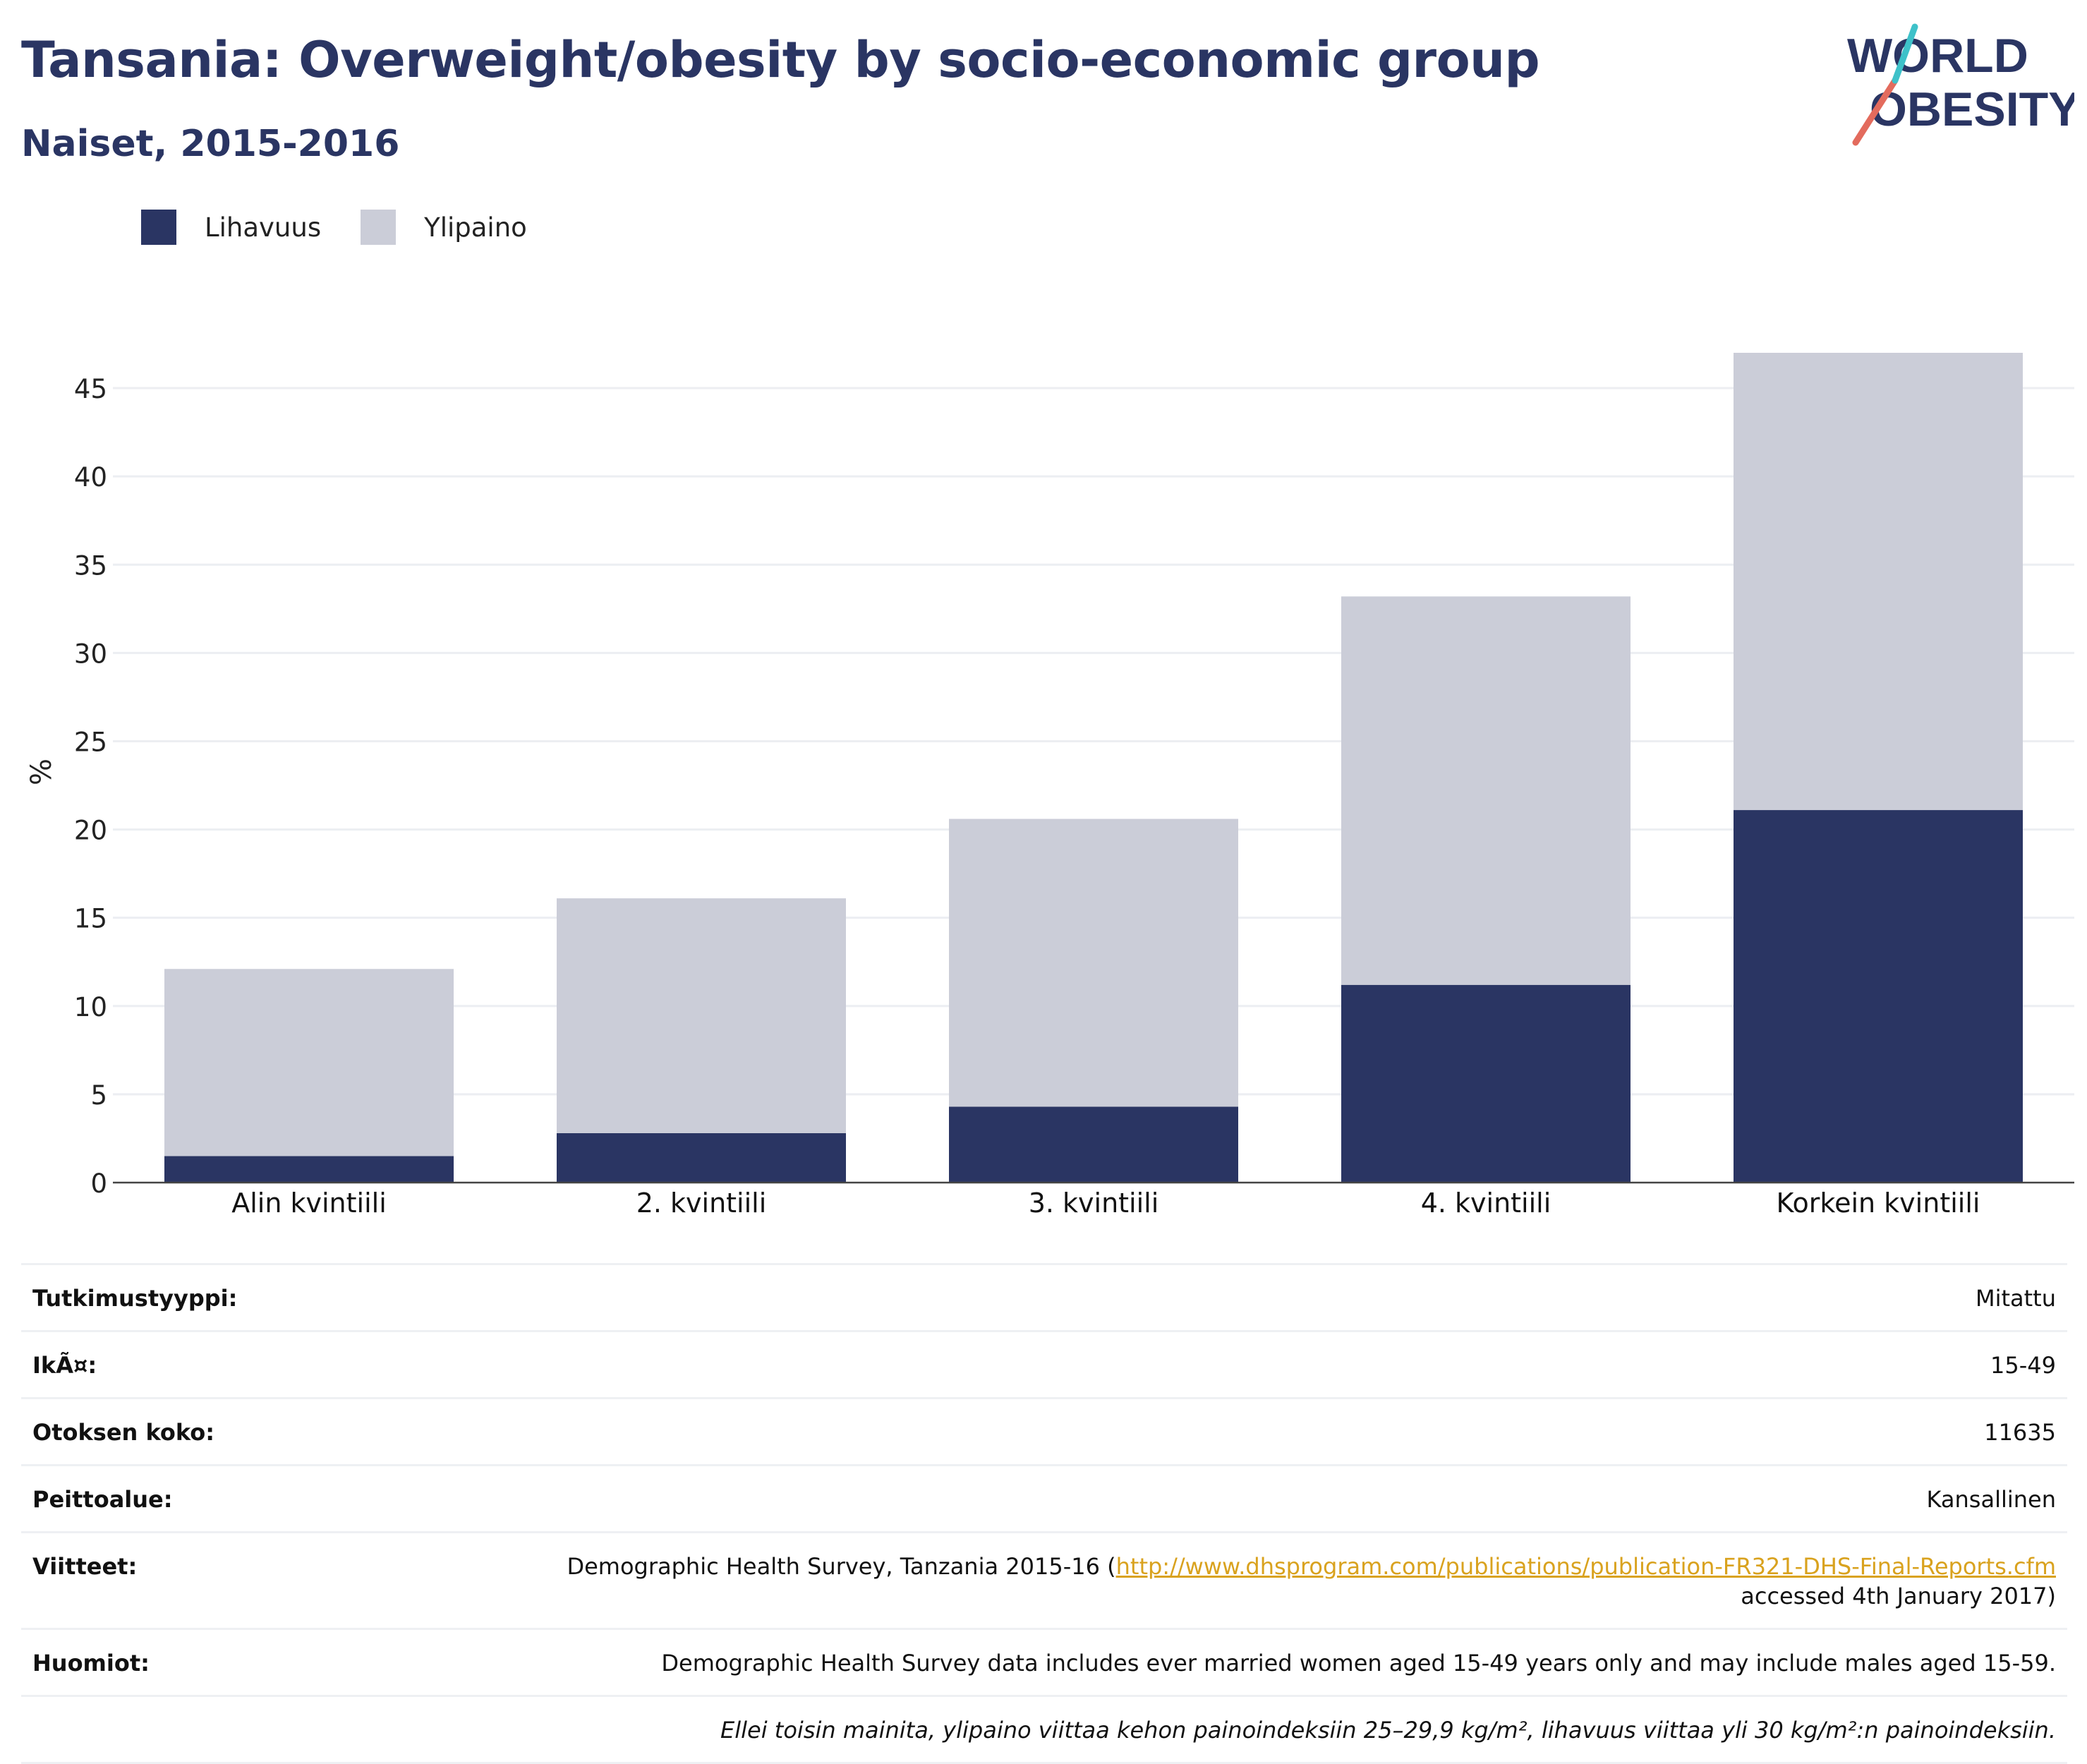 The image size is (2087, 1764). I want to click on meta-value: Mitattu, so click(2015, 1298).